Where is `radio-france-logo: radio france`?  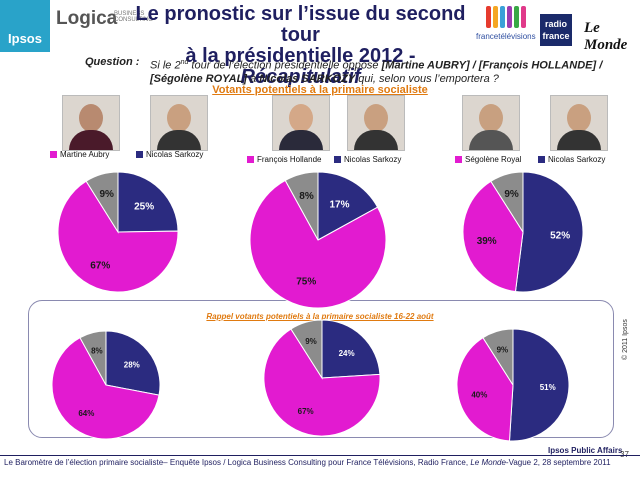
radio-france-logo: radio france is located at coordinates (556, 30).